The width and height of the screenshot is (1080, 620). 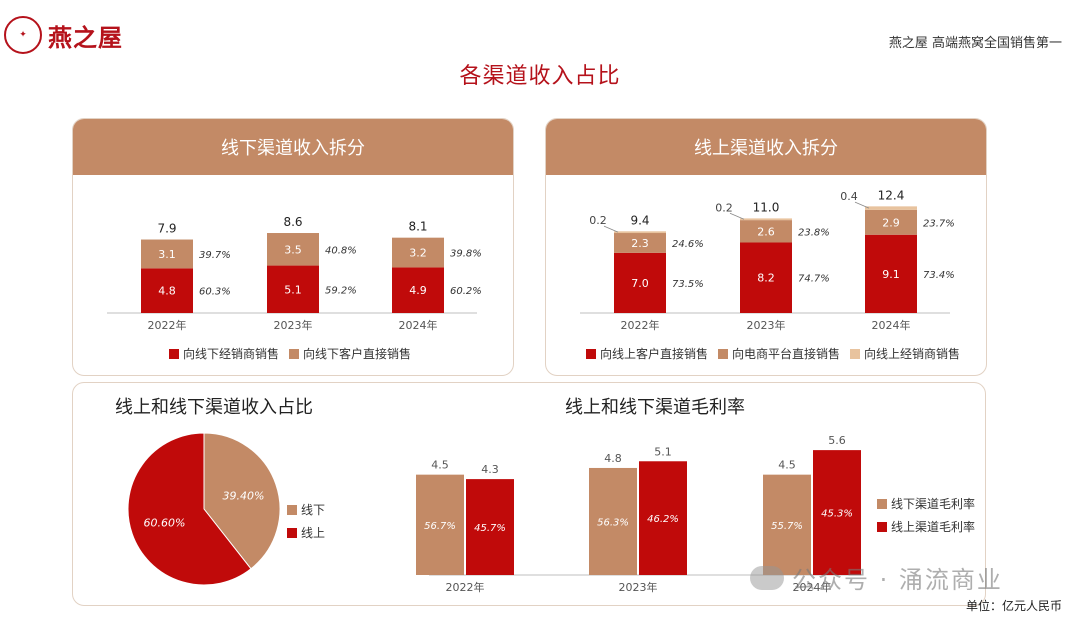 I want to click on legend-item: 线下渠道毛利率, so click(x=926, y=503).